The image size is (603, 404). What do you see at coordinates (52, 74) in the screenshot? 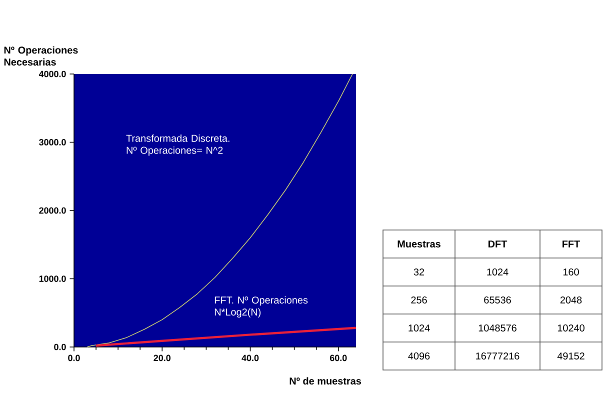
I see `y-tick-label: 4000.0` at bounding box center [52, 74].